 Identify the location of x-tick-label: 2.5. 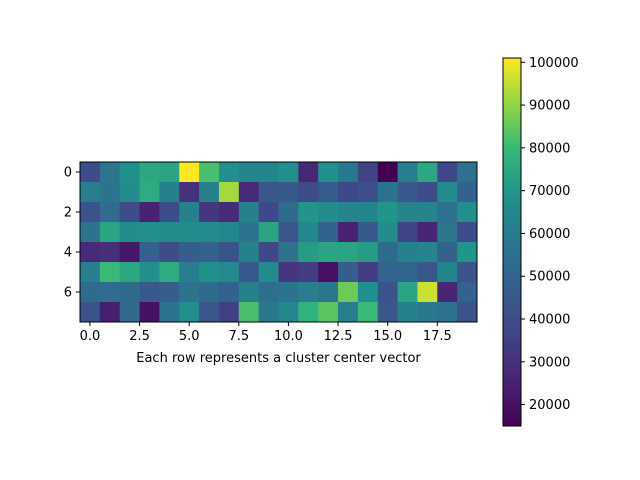
(139, 336).